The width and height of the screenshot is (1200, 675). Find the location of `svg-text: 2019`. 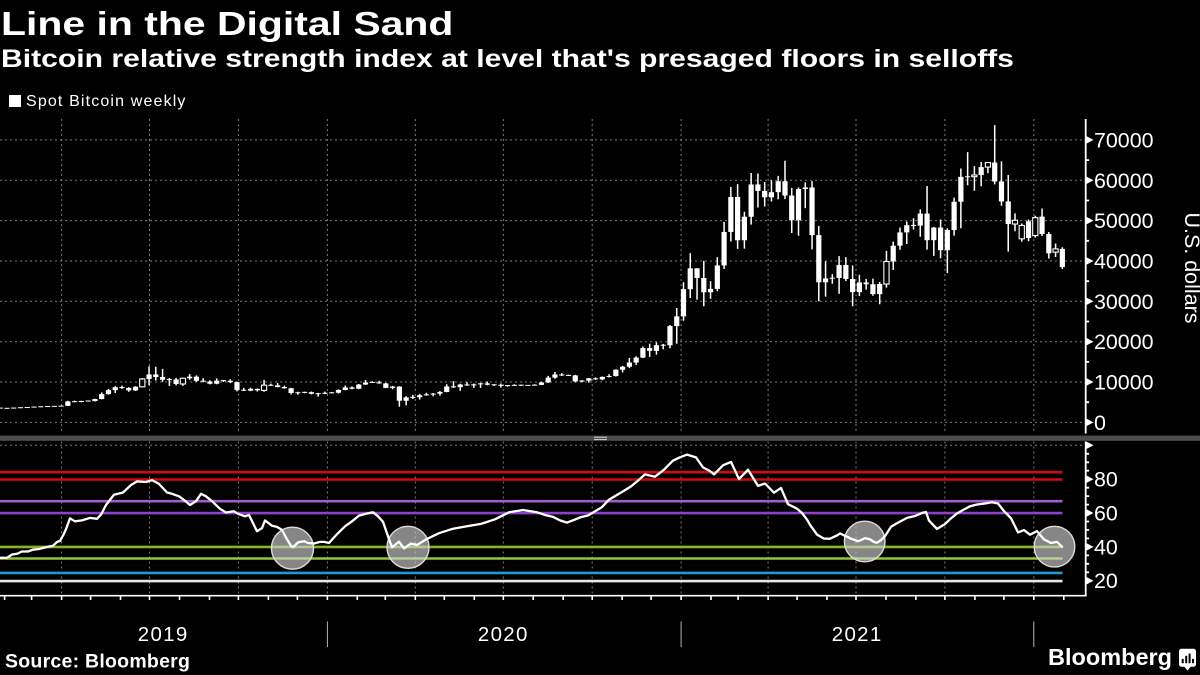

svg-text: 2019 is located at coordinates (163, 634).